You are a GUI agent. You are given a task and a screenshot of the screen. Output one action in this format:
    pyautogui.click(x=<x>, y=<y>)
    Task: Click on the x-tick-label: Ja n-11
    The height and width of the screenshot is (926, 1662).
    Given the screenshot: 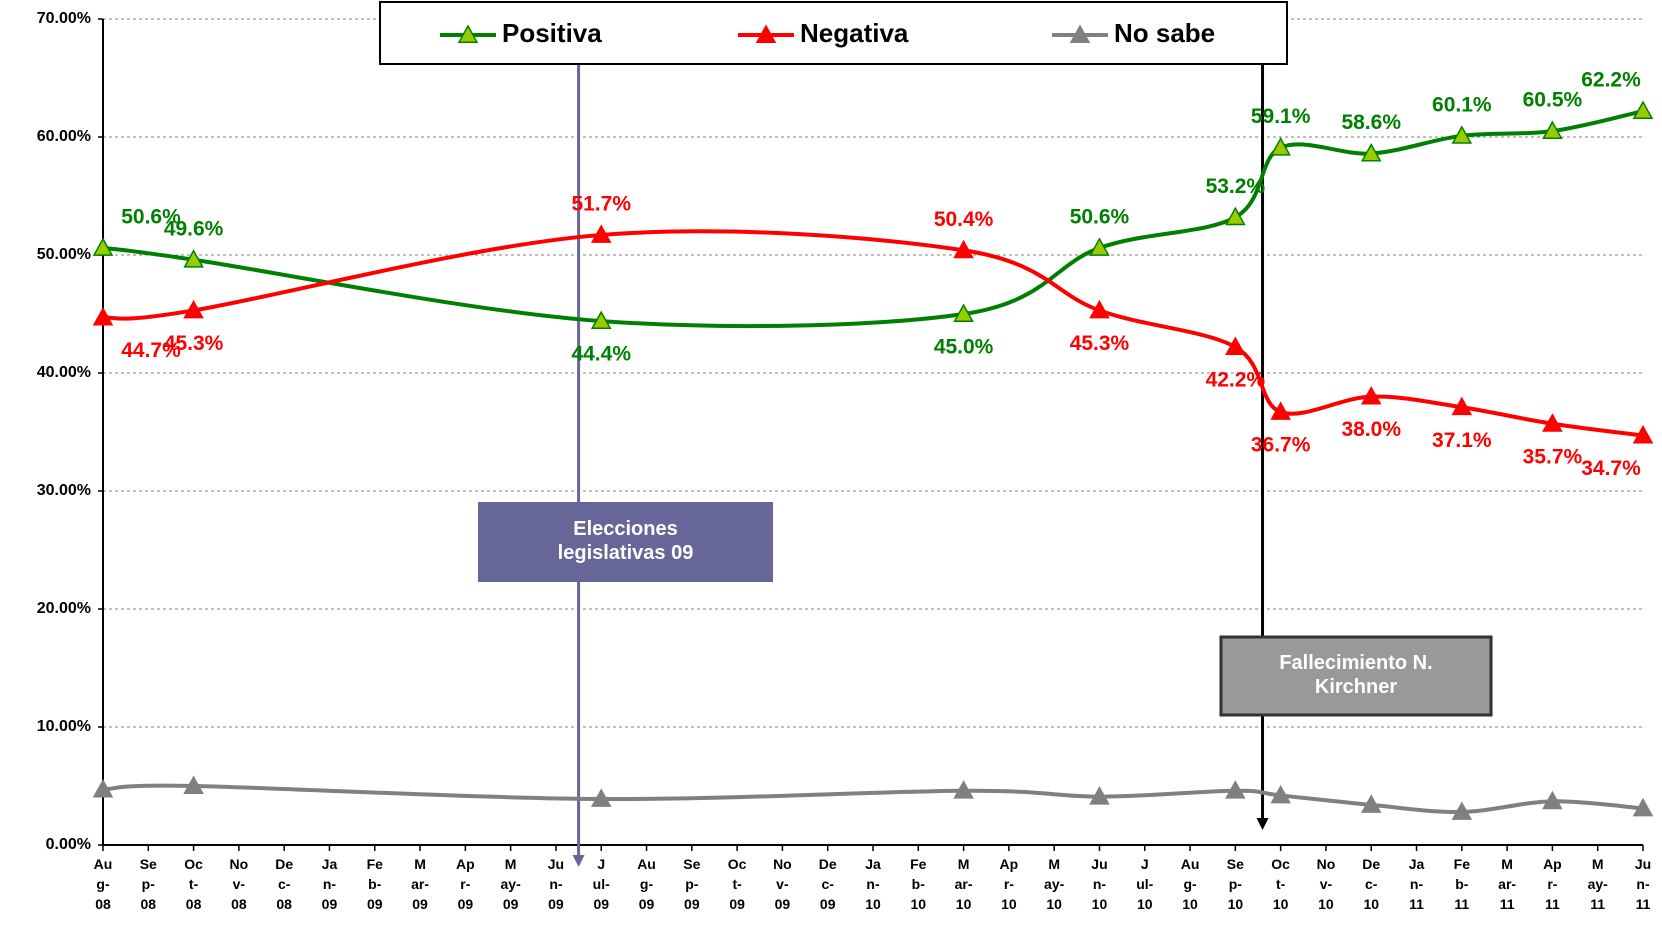 What is the action you would take?
    pyautogui.click(x=1417, y=884)
    